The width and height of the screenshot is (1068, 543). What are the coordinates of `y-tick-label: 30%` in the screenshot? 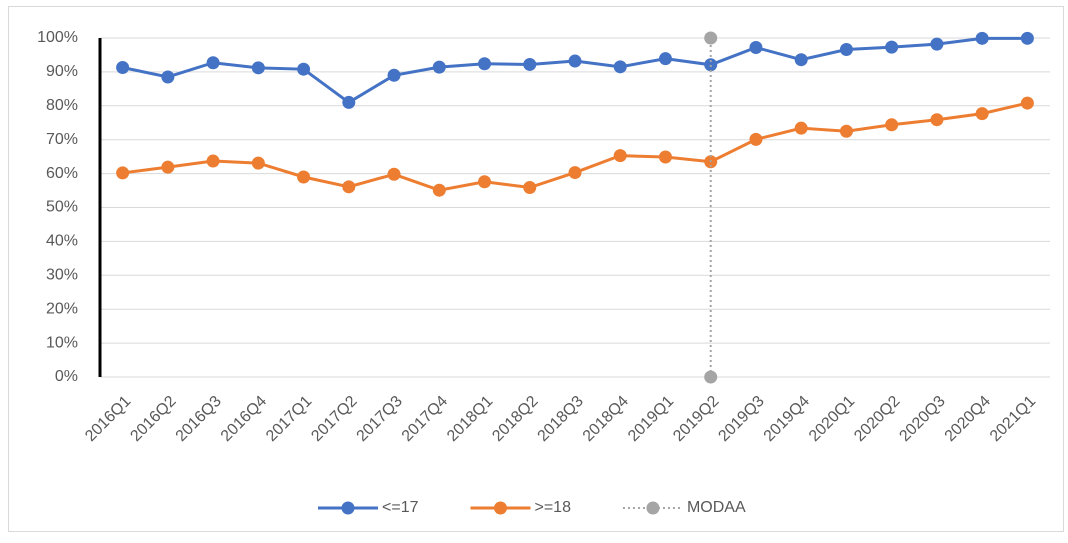 It's located at (62, 275).